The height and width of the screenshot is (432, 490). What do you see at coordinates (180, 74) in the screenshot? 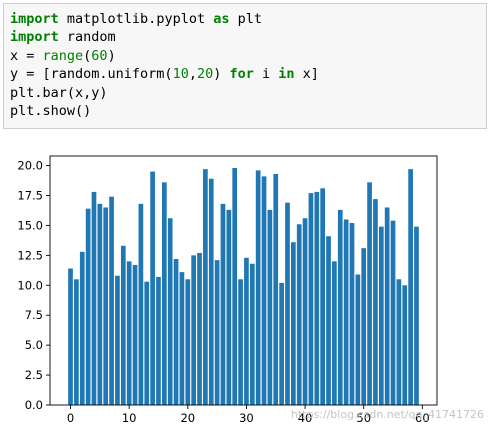
I see `code-token: 10` at bounding box center [180, 74].